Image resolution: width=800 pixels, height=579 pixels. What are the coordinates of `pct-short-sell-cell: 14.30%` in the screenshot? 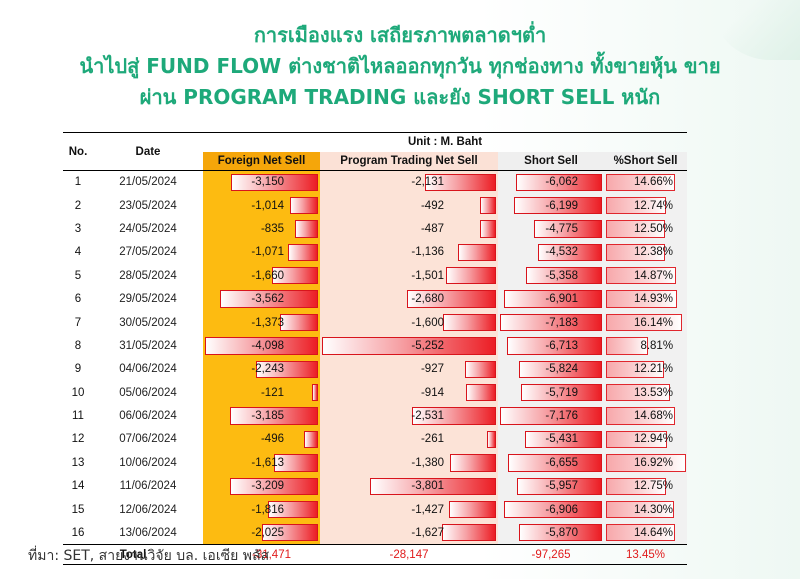 It's located at (646, 509).